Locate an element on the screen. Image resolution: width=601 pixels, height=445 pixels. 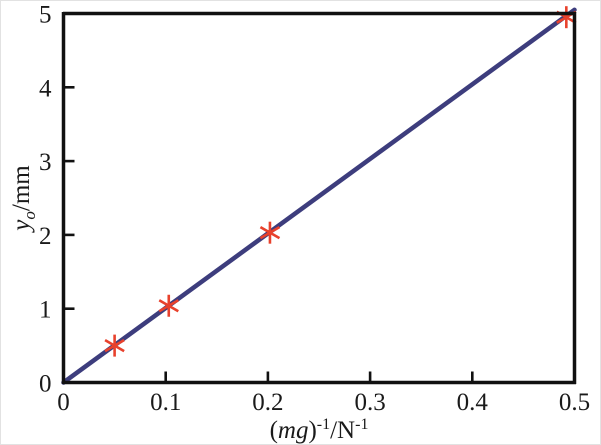
y-tick-label: 4 is located at coordinates (45, 88).